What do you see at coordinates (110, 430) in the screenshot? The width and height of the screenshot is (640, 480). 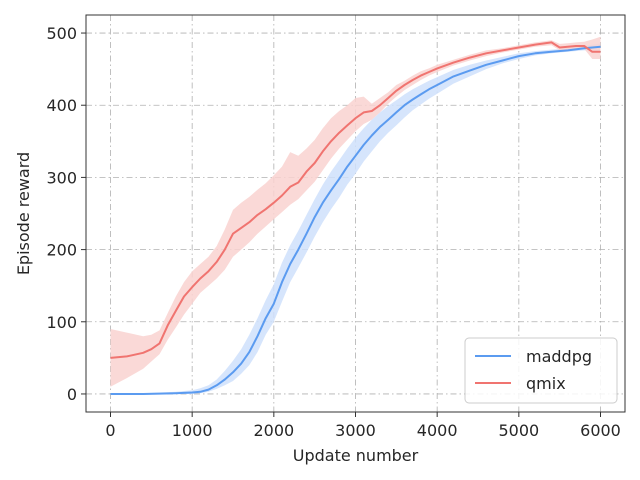 I see `x-tick-label: 0` at bounding box center [110, 430].